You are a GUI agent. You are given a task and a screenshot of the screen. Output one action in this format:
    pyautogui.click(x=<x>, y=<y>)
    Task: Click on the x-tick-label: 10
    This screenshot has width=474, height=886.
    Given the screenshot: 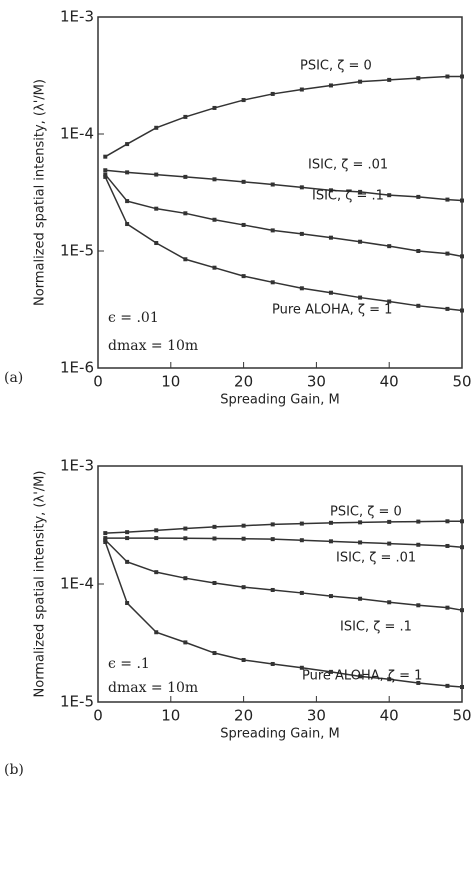 What is the action you would take?
    pyautogui.click(x=170, y=716)
    